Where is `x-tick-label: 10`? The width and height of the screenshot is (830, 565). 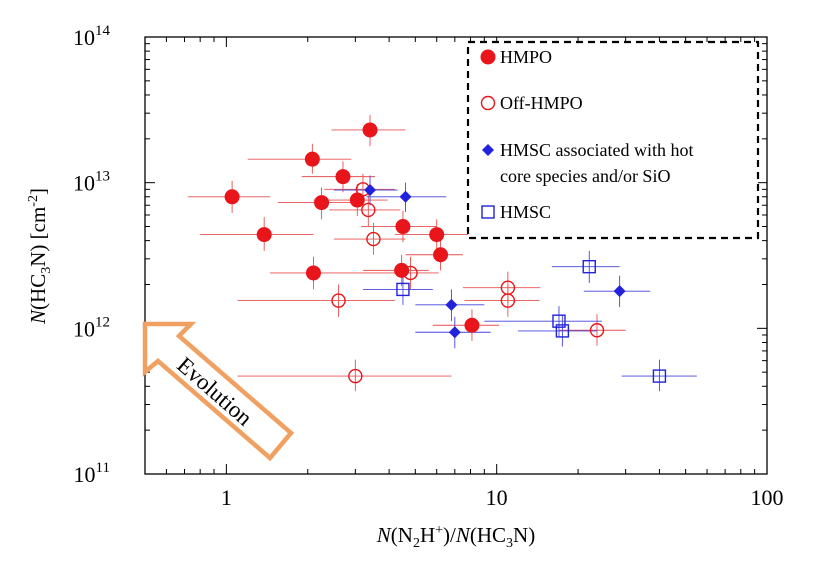
x-tick-label: 10 is located at coordinates (497, 497).